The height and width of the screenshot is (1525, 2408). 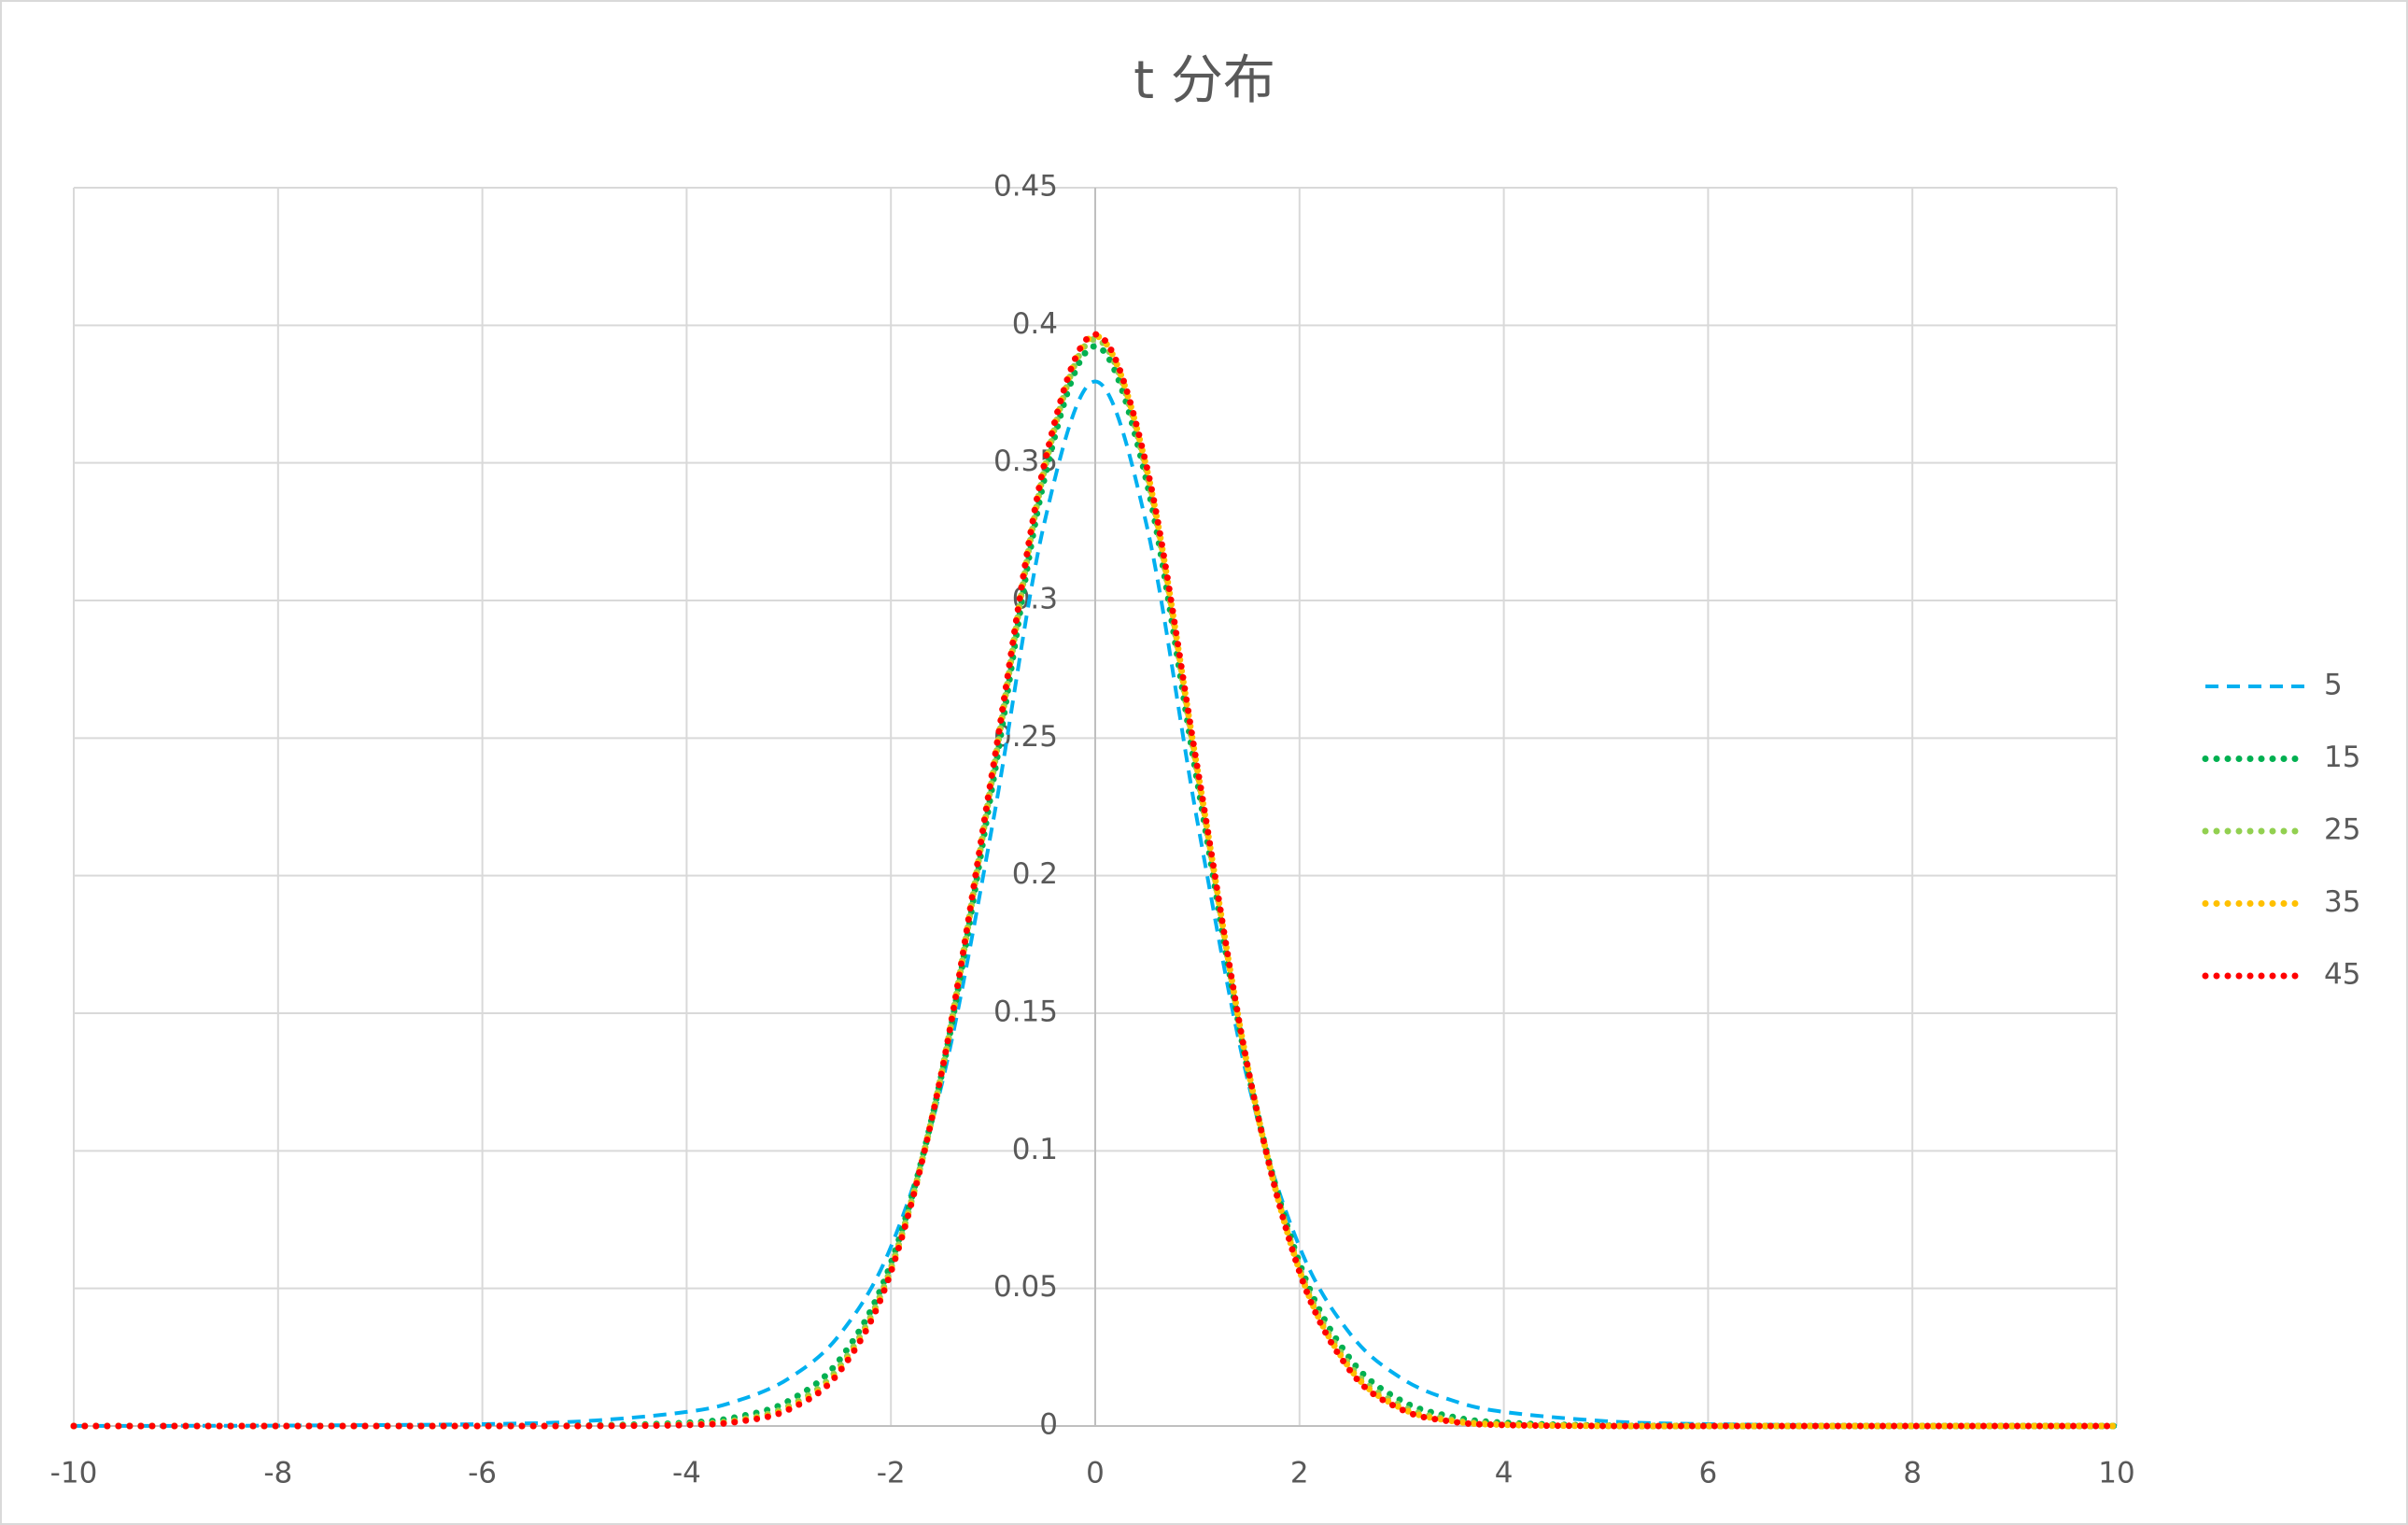 I want to click on chart-title: t 分布, so click(x=1205, y=80).